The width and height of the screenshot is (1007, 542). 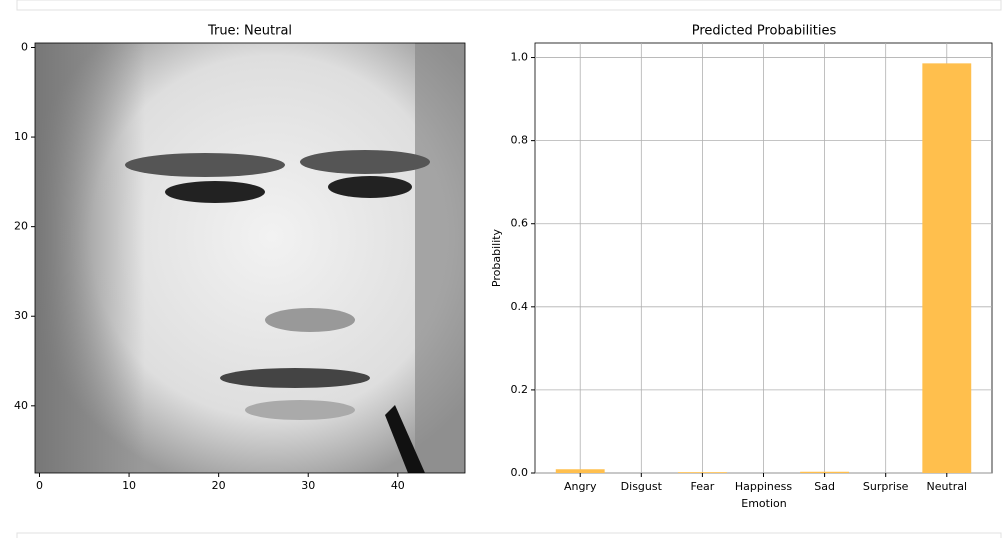 I want to click on y-axis-label: Probability, so click(x=496, y=257).